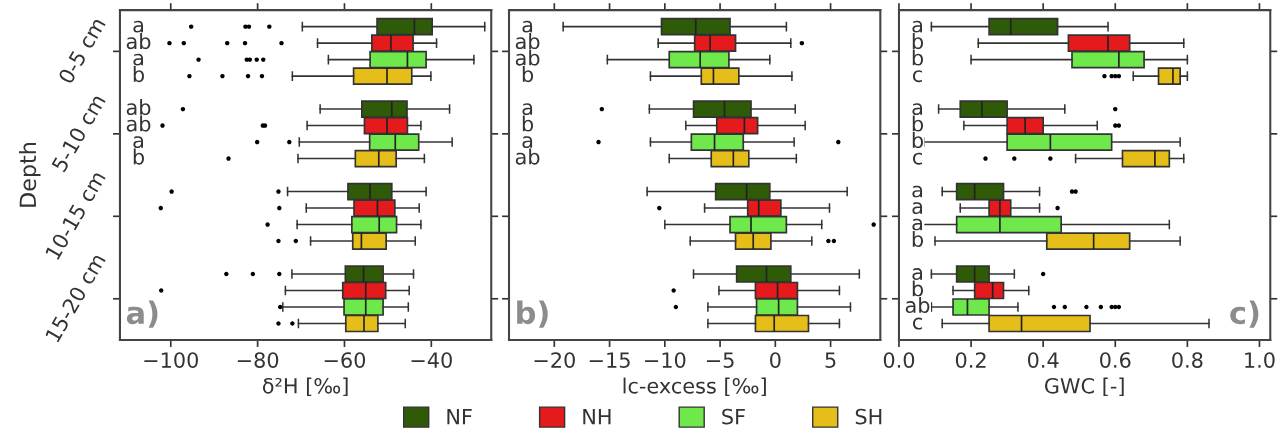 This screenshot has height=441, width=1287. I want to click on y-axis-title: Depth, so click(30, 175).